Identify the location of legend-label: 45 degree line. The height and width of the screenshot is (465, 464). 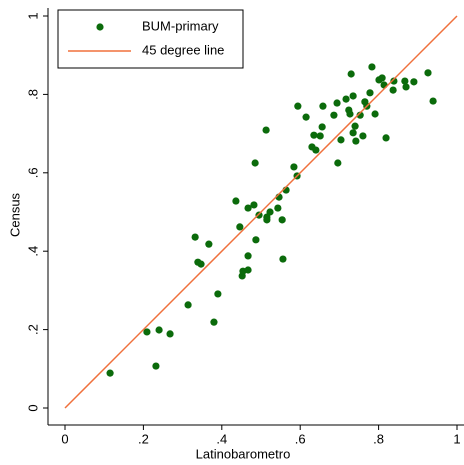
(183, 49).